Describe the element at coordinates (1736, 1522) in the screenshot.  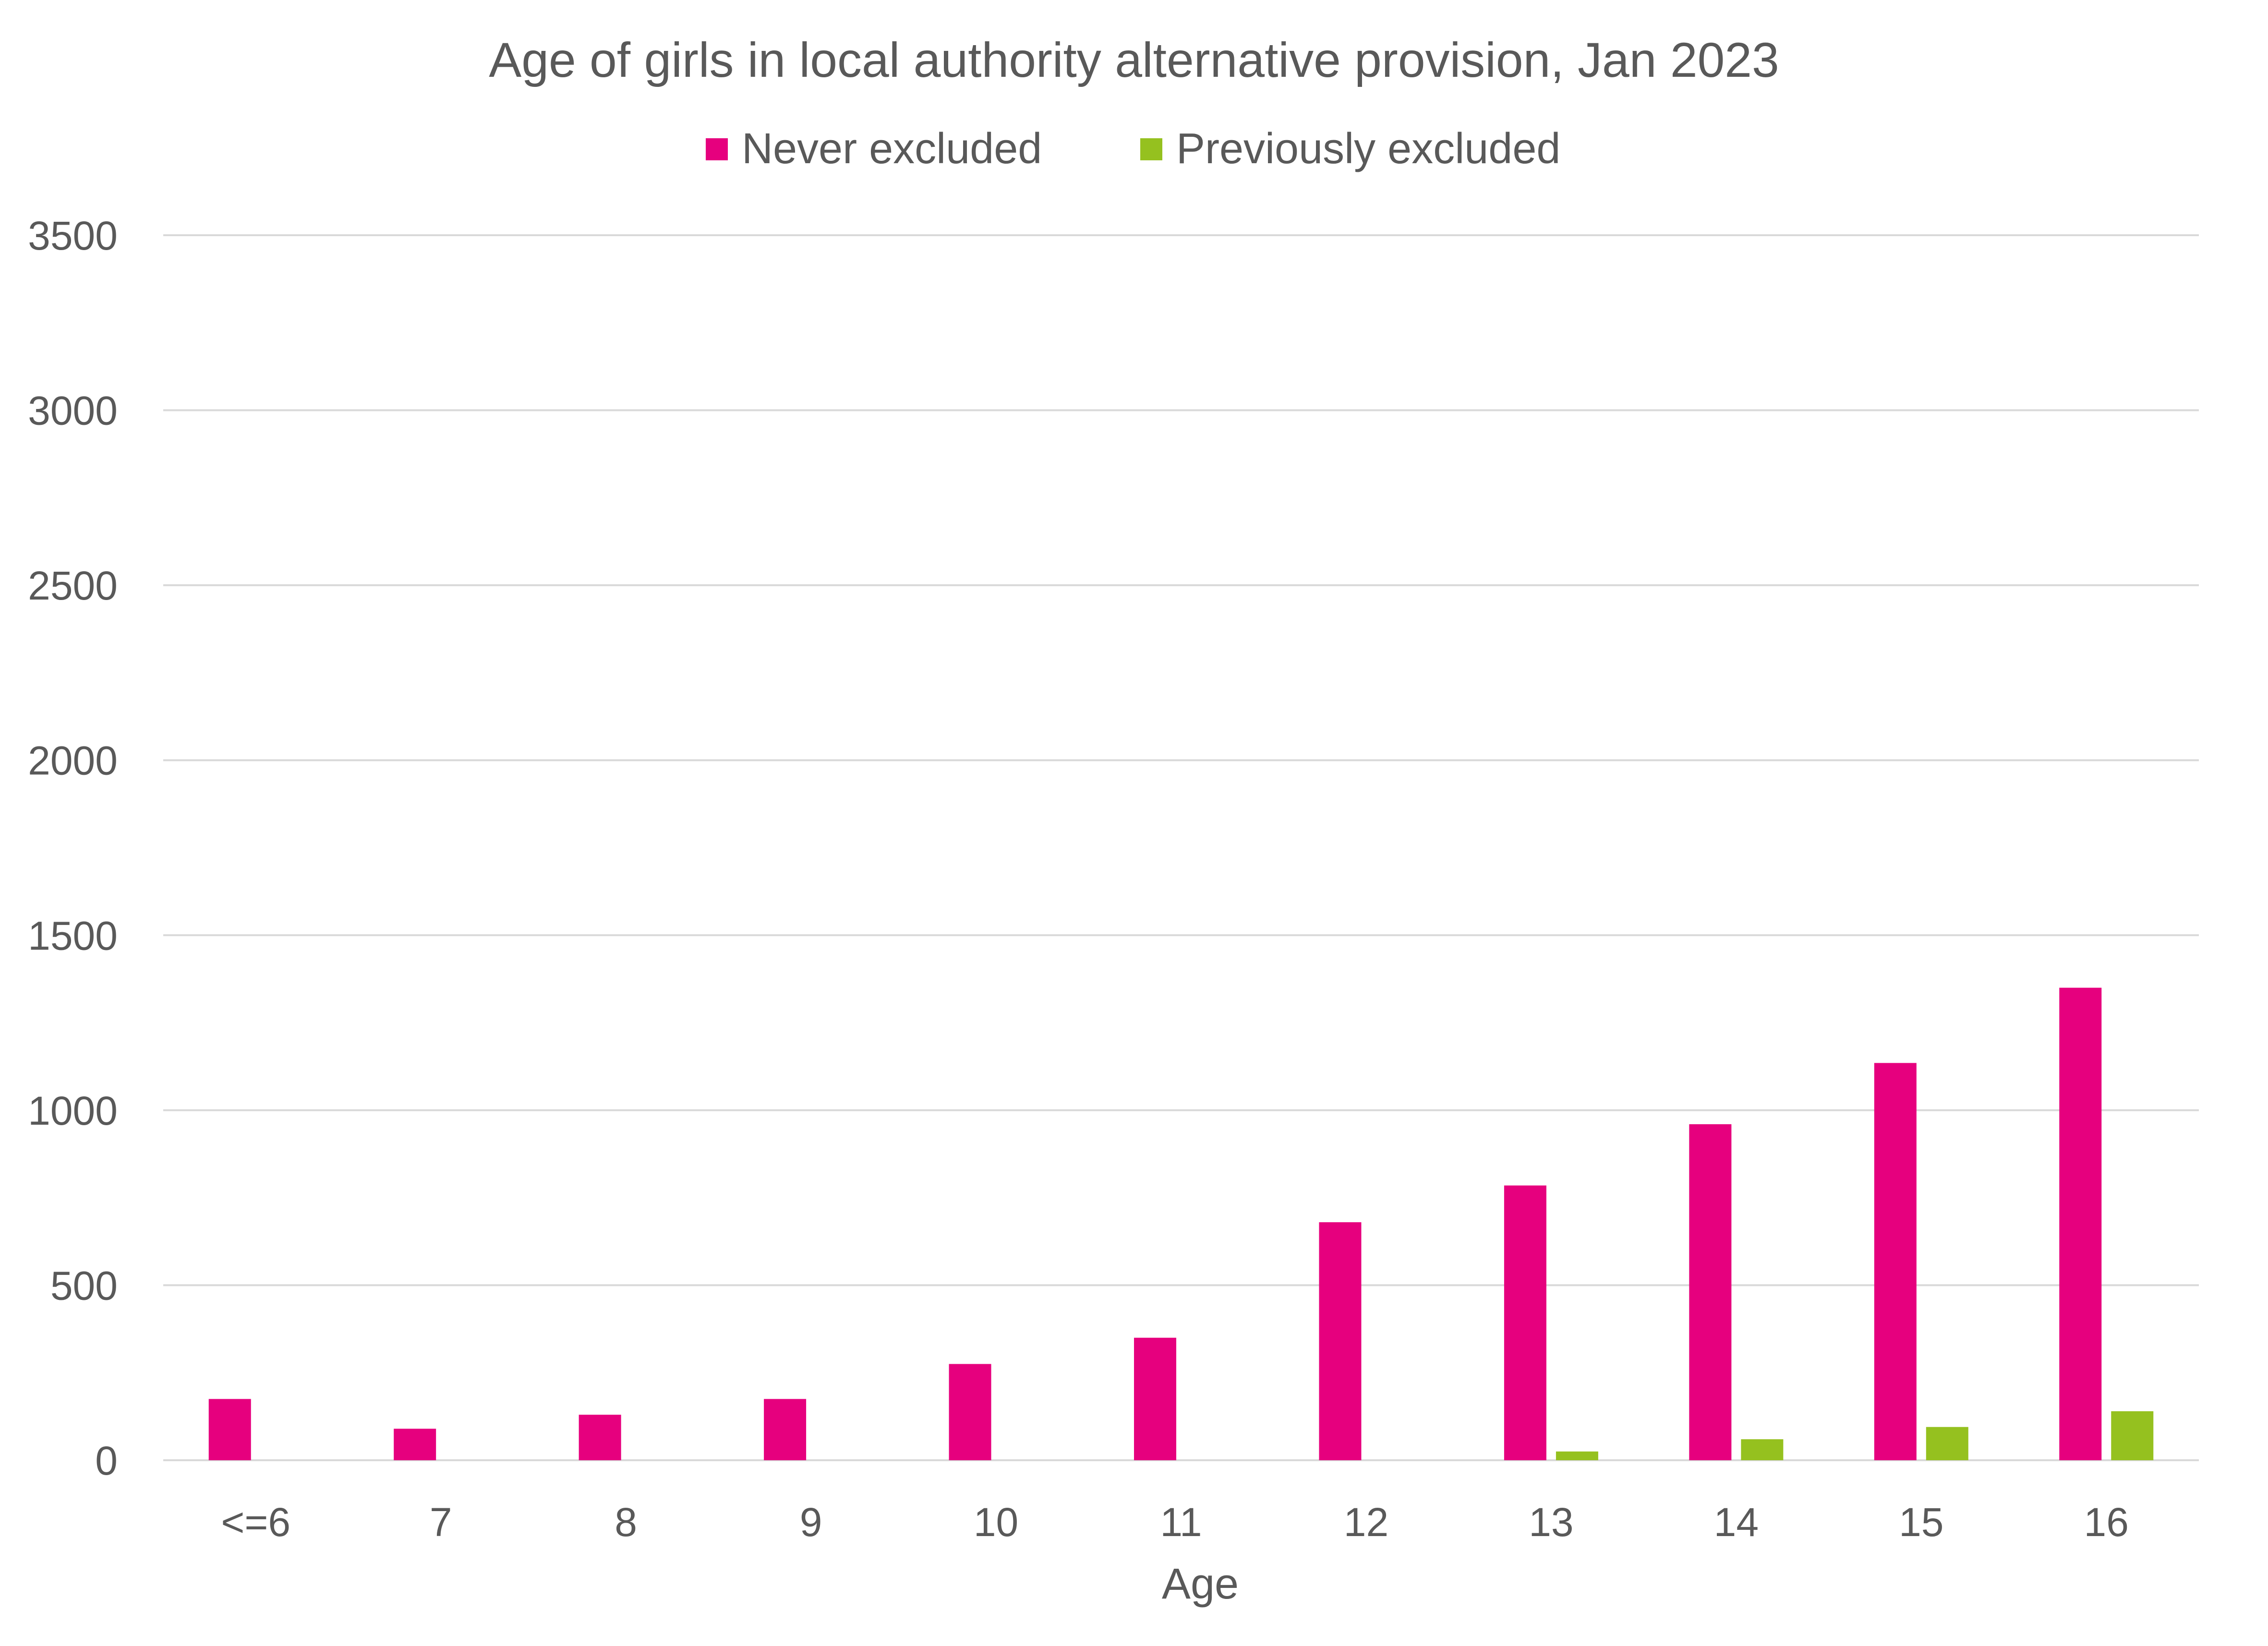
I see `x-tick-label-14: 14` at that location.